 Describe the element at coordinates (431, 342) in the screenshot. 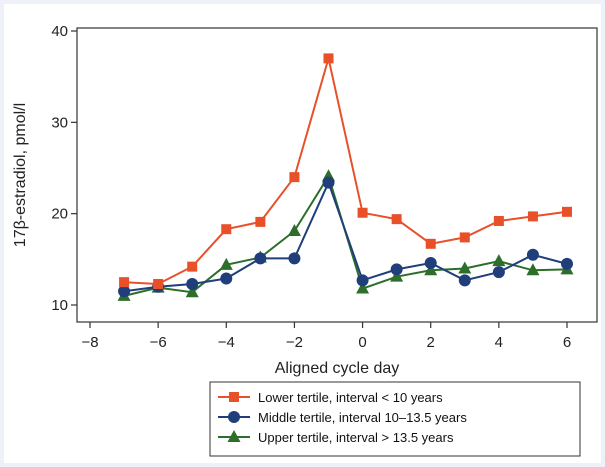

I see `x-tick-label: 2` at that location.